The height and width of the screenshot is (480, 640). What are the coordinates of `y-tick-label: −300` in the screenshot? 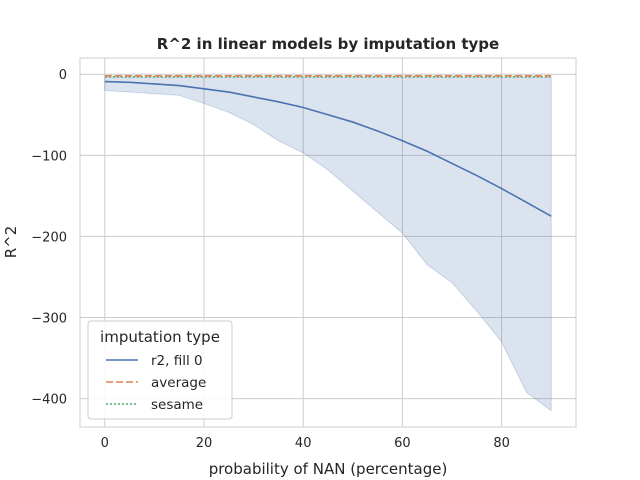 It's located at (49, 319).